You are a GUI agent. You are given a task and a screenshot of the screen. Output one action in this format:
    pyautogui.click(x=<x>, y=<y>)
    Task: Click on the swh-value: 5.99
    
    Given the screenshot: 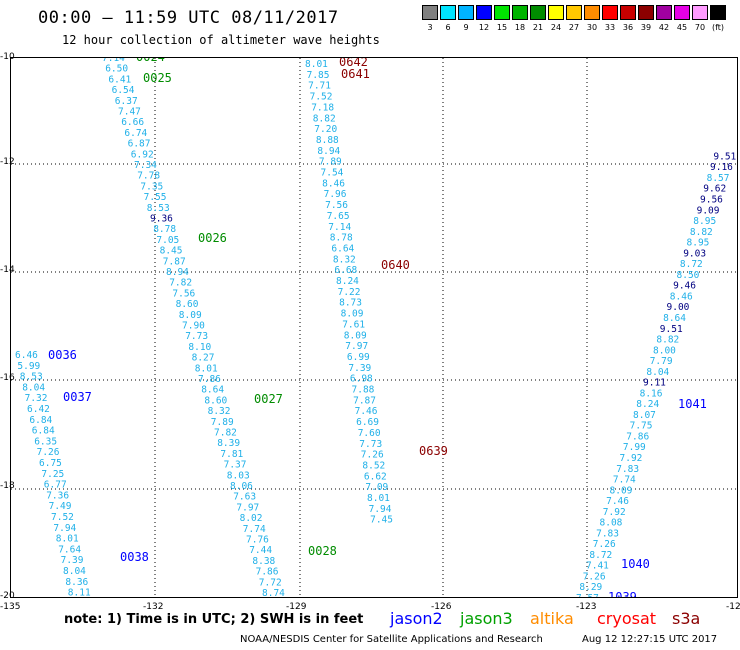 What is the action you would take?
    pyautogui.click(x=28, y=366)
    